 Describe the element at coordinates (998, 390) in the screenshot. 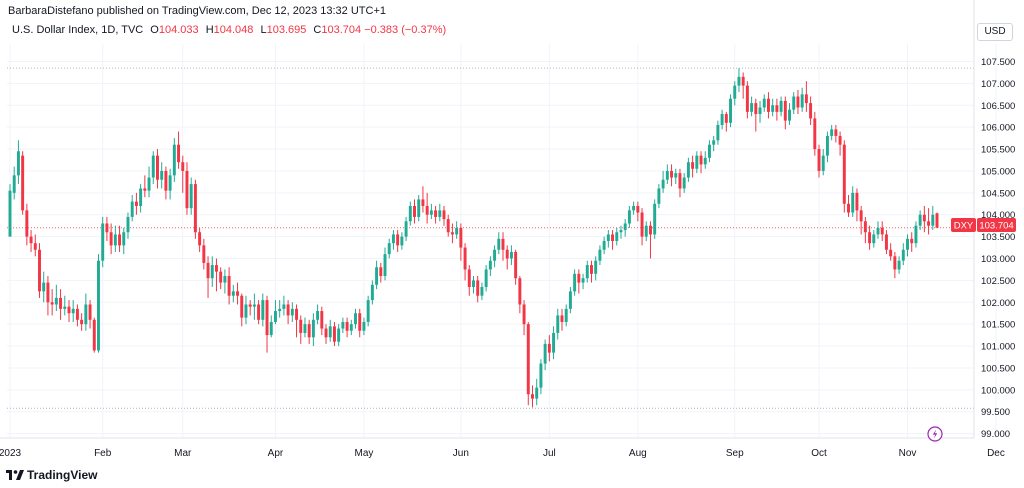

I see `price-tick-label: 100.000` at that location.